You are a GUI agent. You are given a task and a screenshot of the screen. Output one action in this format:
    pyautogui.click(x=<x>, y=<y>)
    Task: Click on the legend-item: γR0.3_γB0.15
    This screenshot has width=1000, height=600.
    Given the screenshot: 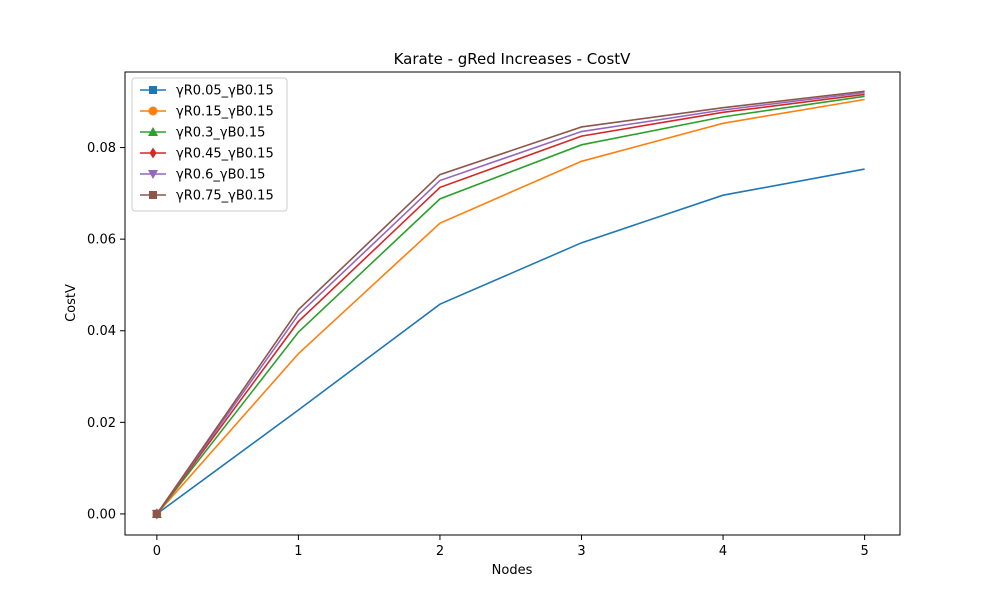 What is the action you would take?
    pyautogui.click(x=202, y=133)
    